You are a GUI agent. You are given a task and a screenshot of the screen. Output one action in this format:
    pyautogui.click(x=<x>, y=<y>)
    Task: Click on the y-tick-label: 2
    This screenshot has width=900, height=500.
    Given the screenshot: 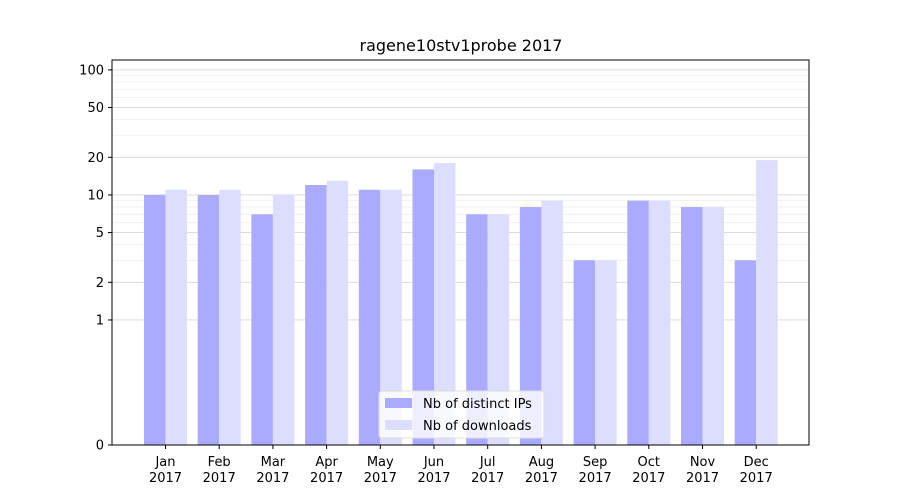 What is the action you would take?
    pyautogui.click(x=100, y=283)
    